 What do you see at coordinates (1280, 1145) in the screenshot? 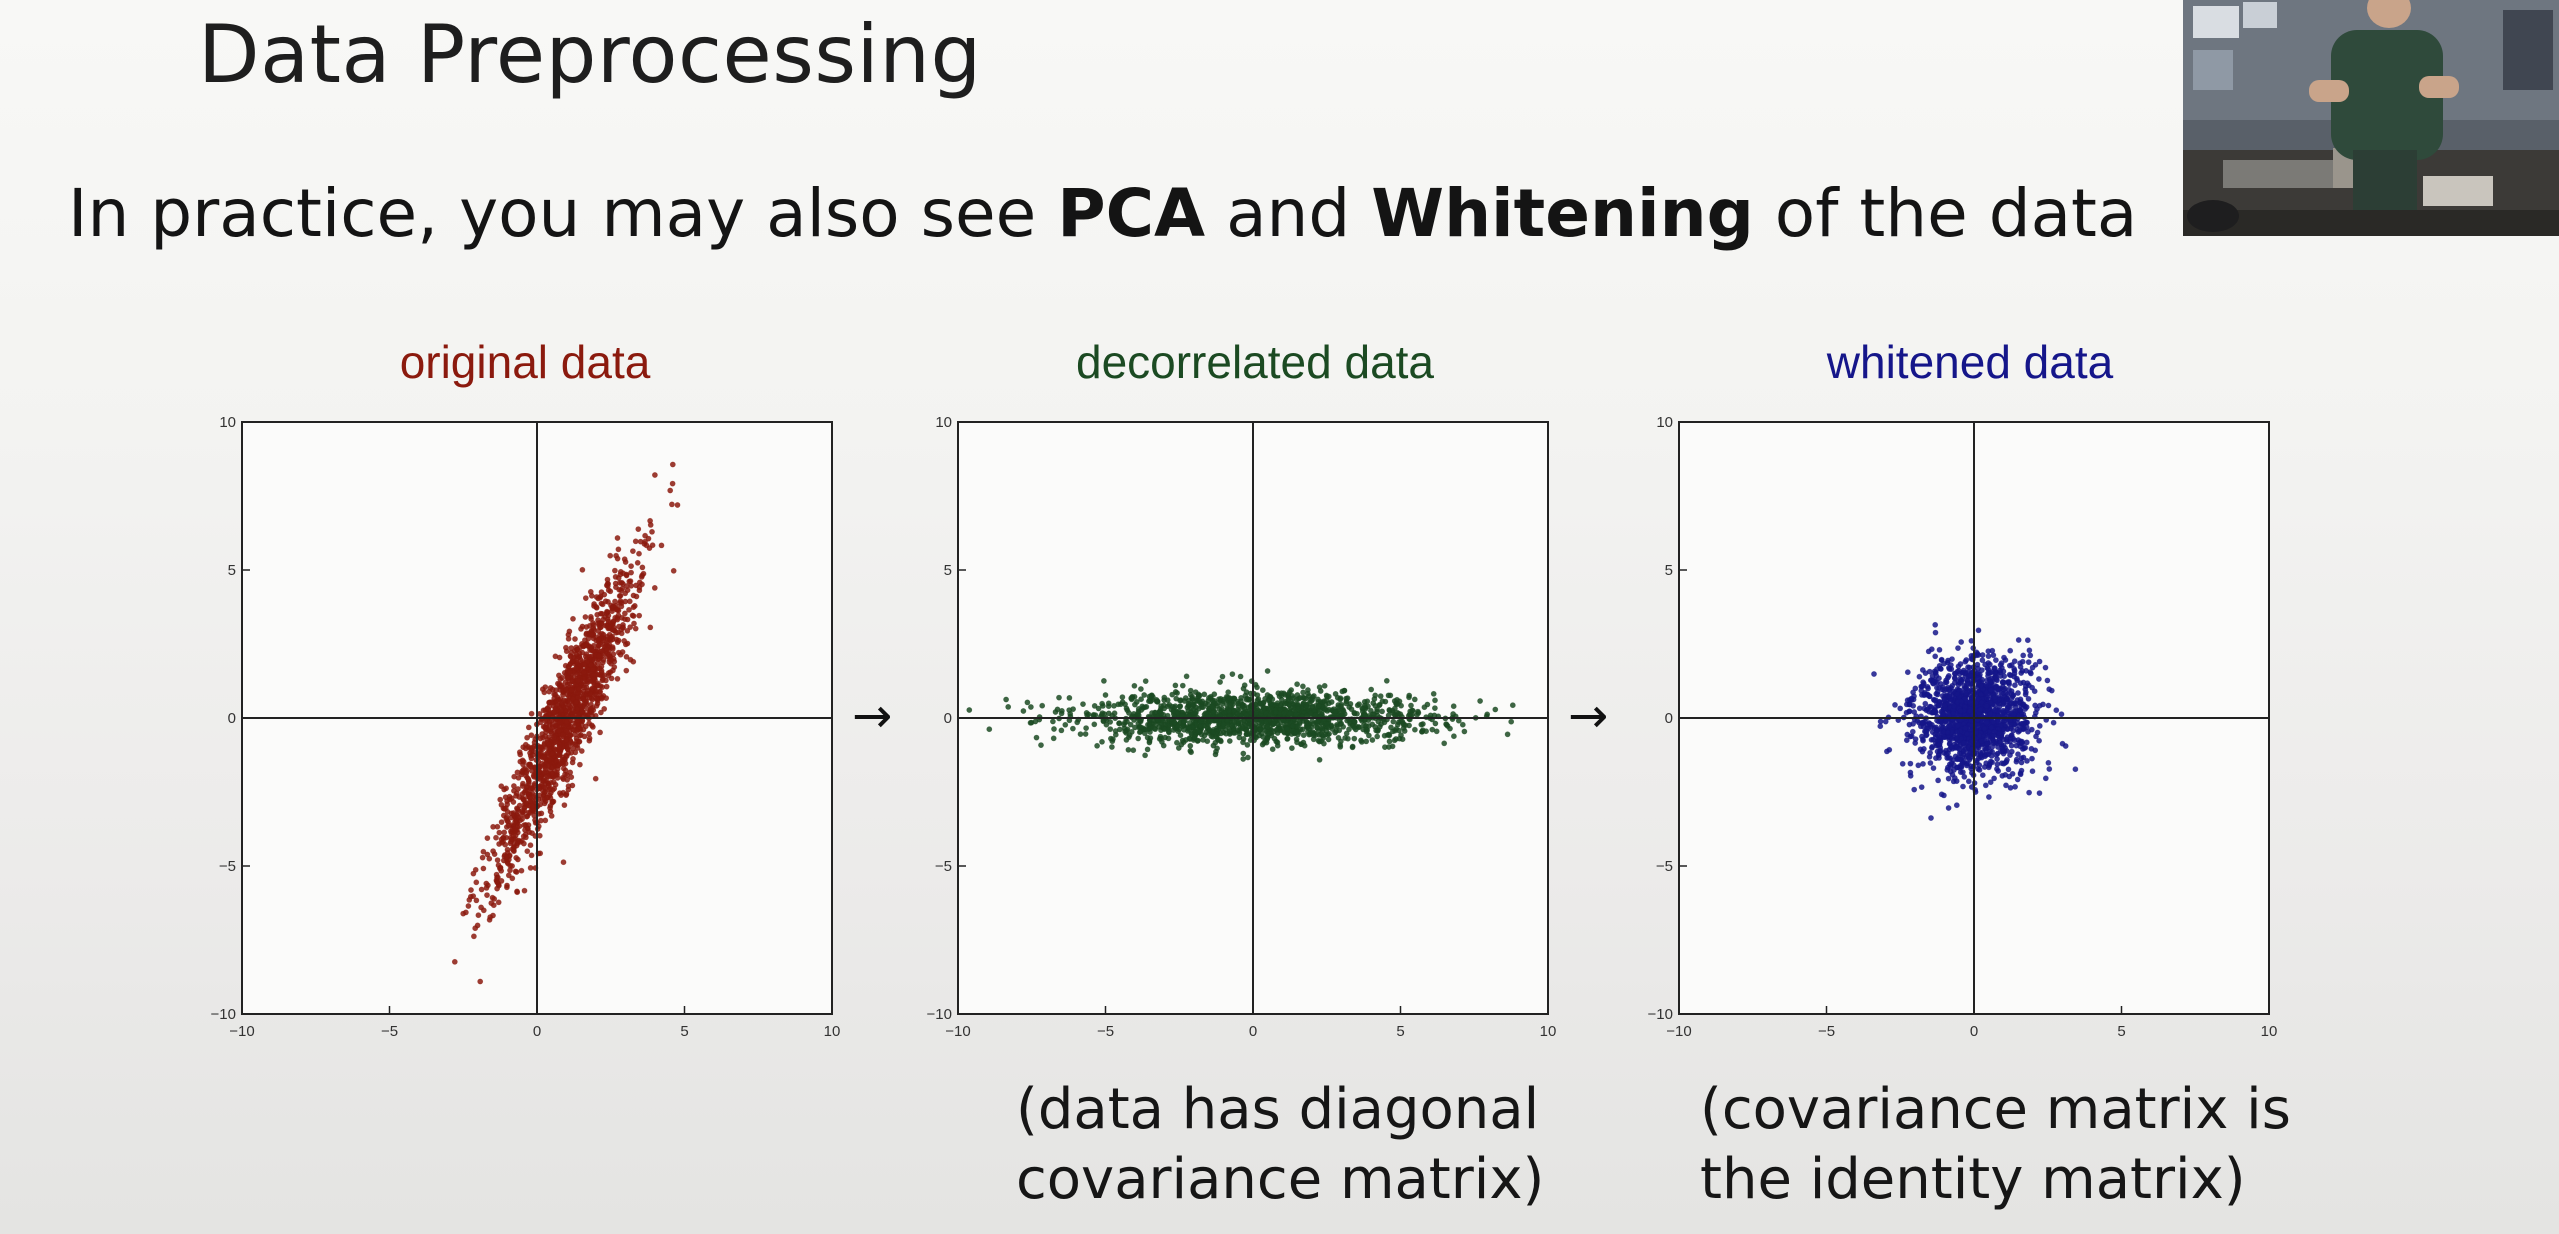
I see `caption-decorrelated: (data has diagonal covariance matrix)` at bounding box center [1280, 1145].